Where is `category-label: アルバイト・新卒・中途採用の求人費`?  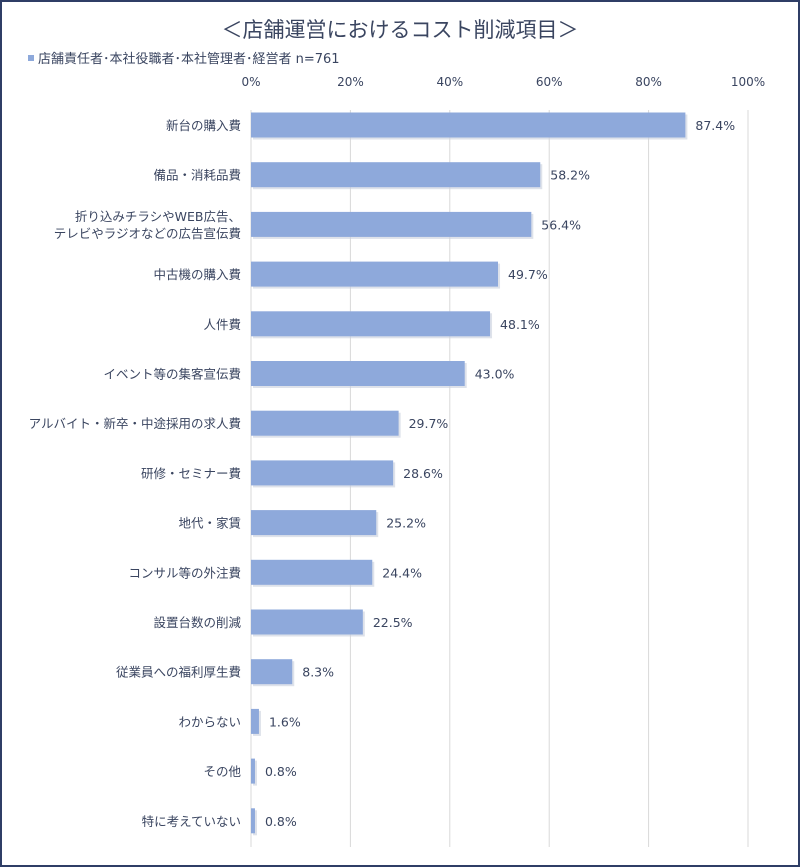
category-label: アルバイト・新卒・中途採用の求人費 is located at coordinates (135, 423).